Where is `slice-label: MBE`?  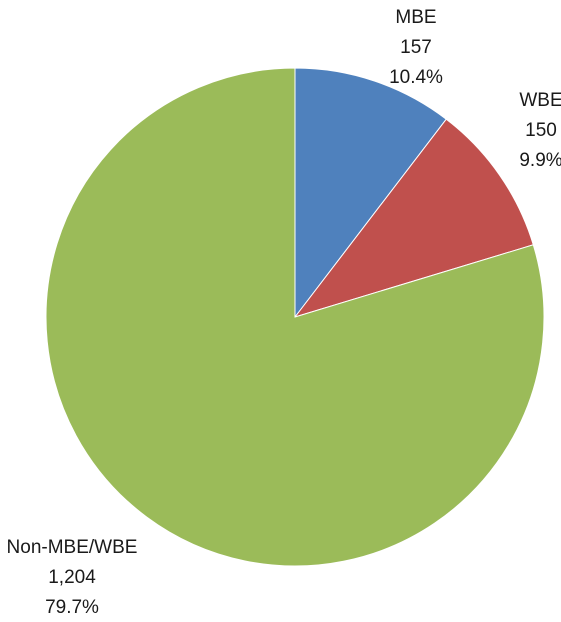 slice-label: MBE is located at coordinates (415, 17).